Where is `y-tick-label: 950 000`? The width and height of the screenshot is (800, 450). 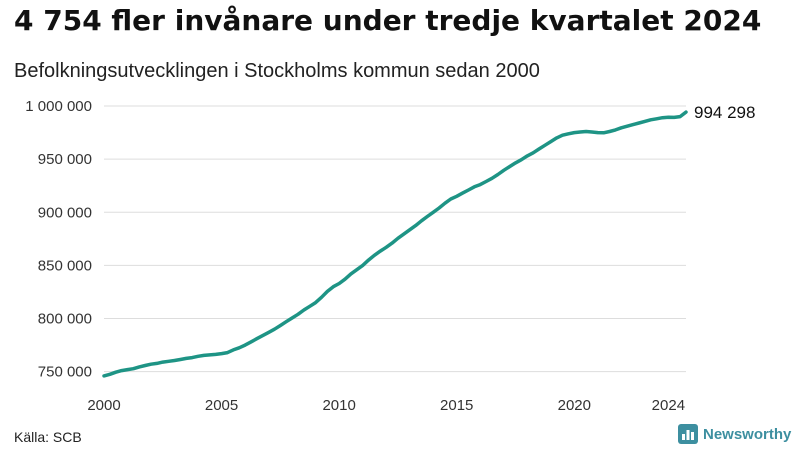 y-tick-label: 950 000 is located at coordinates (65, 159).